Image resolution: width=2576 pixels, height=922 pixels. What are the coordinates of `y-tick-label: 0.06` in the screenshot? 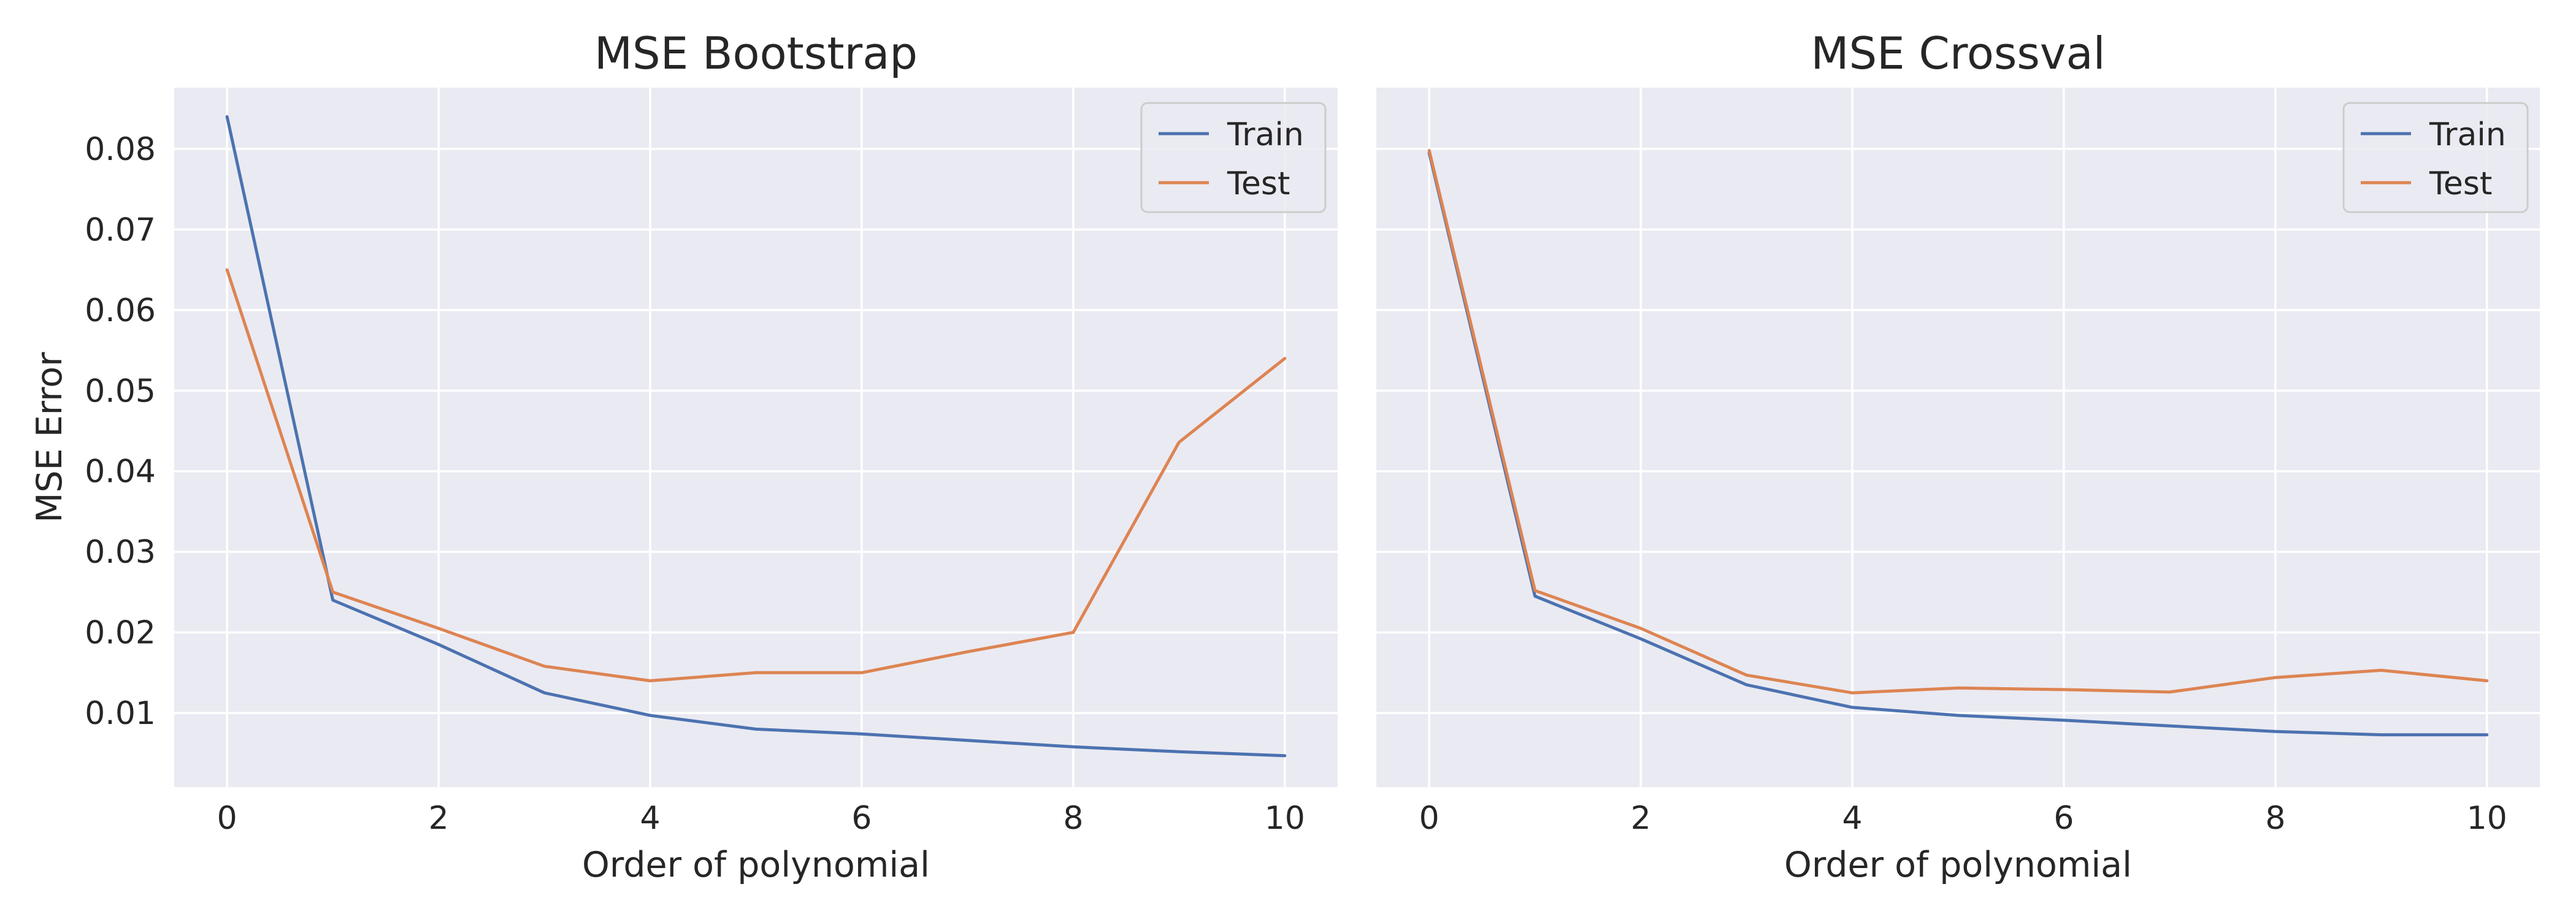 It's located at (120, 310).